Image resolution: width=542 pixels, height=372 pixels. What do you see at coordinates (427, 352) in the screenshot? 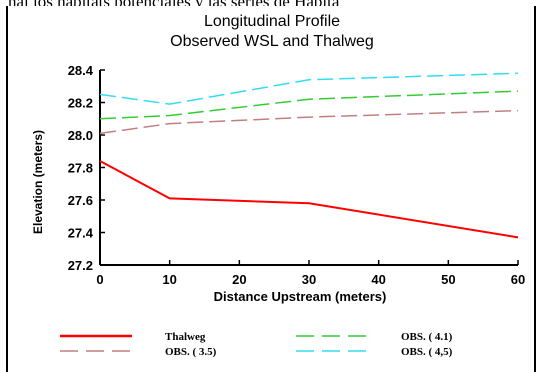
I see `legend-label: OBS. ( 4,5)` at bounding box center [427, 352].